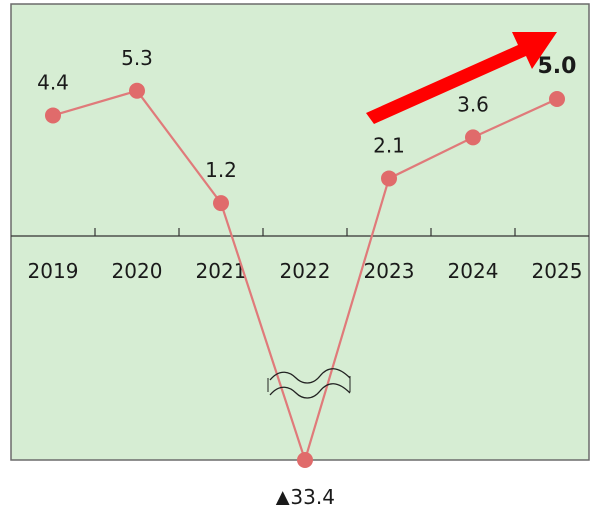 The image size is (592, 505). I want to click on x-tick-label: 2023, so click(389, 271).